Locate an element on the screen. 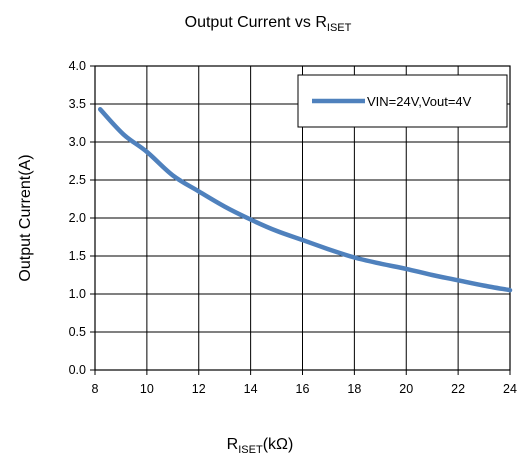 The image size is (521, 461). legend-label: VIN=24V,Vout=4V is located at coordinates (419, 101).